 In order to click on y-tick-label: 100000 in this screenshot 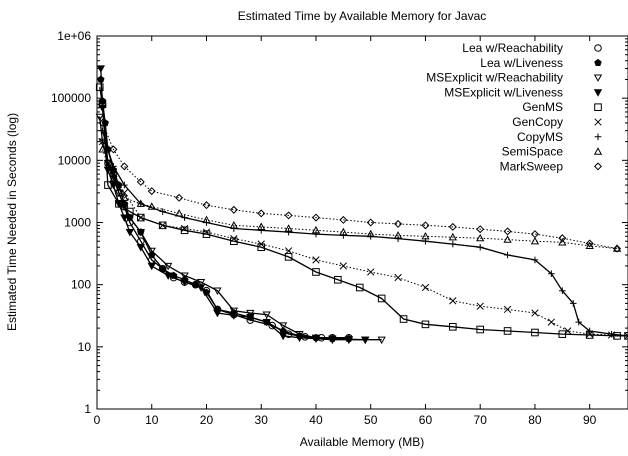, I will do `click(71, 98)`.